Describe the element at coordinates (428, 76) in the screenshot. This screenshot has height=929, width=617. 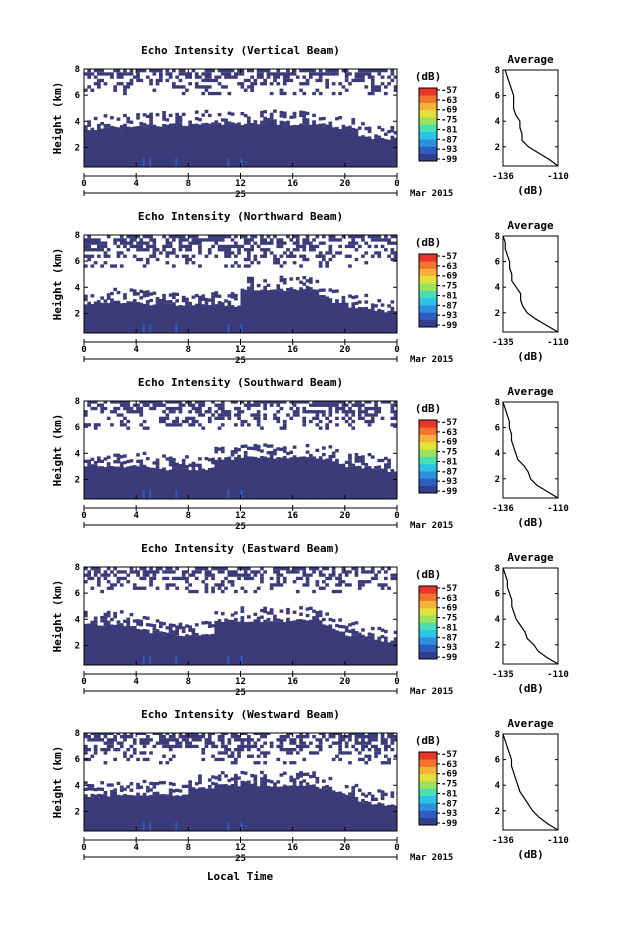
I see `colorbar-unit: (dB)` at that location.